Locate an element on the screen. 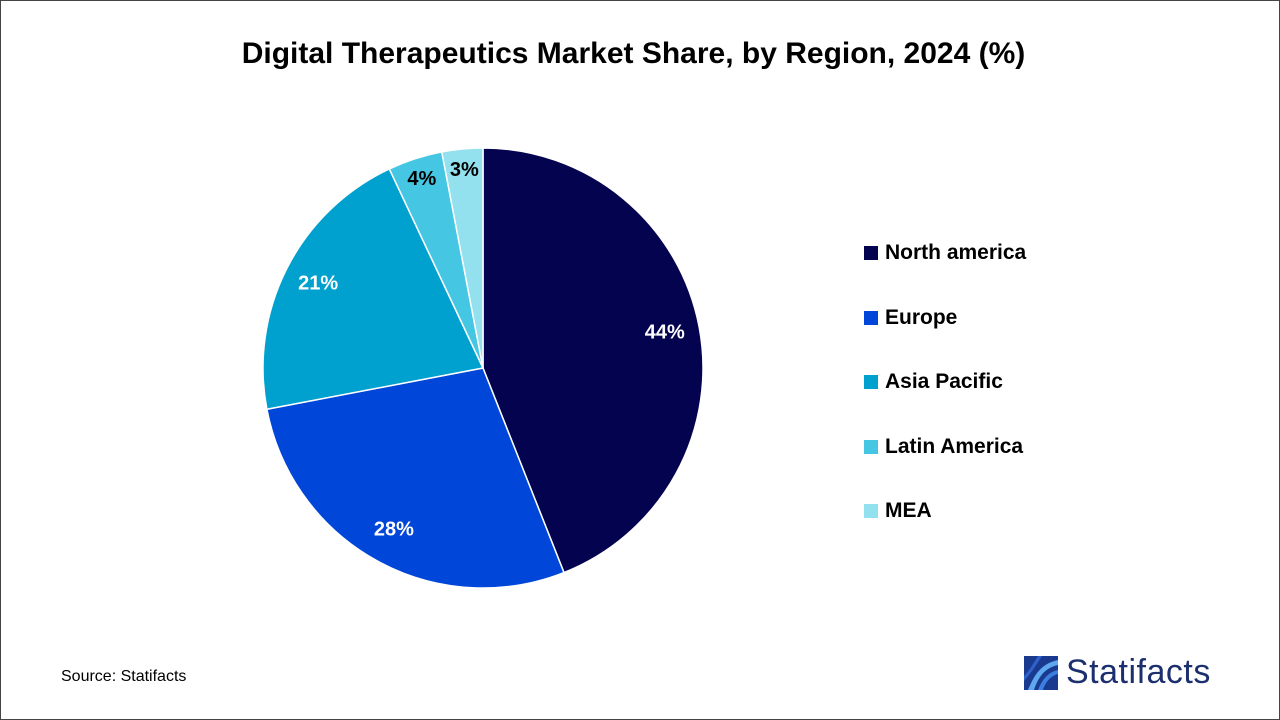  legend-item: North america is located at coordinates (945, 253).